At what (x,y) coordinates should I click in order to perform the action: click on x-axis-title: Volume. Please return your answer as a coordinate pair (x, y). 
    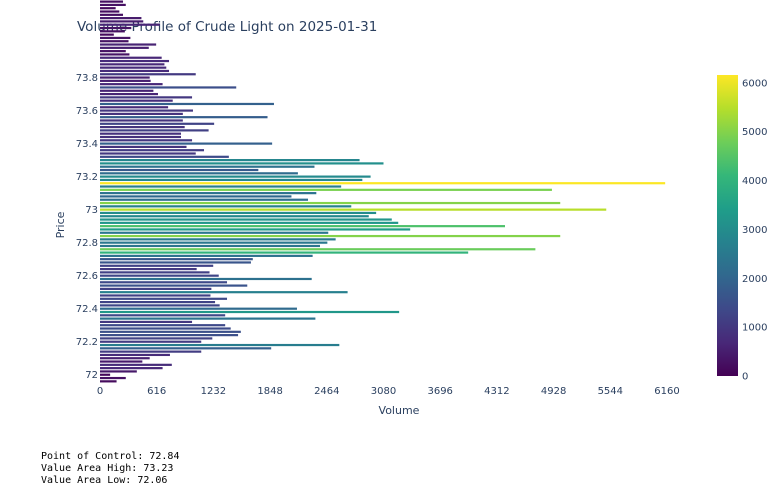
    Looking at the image, I should click on (399, 410).